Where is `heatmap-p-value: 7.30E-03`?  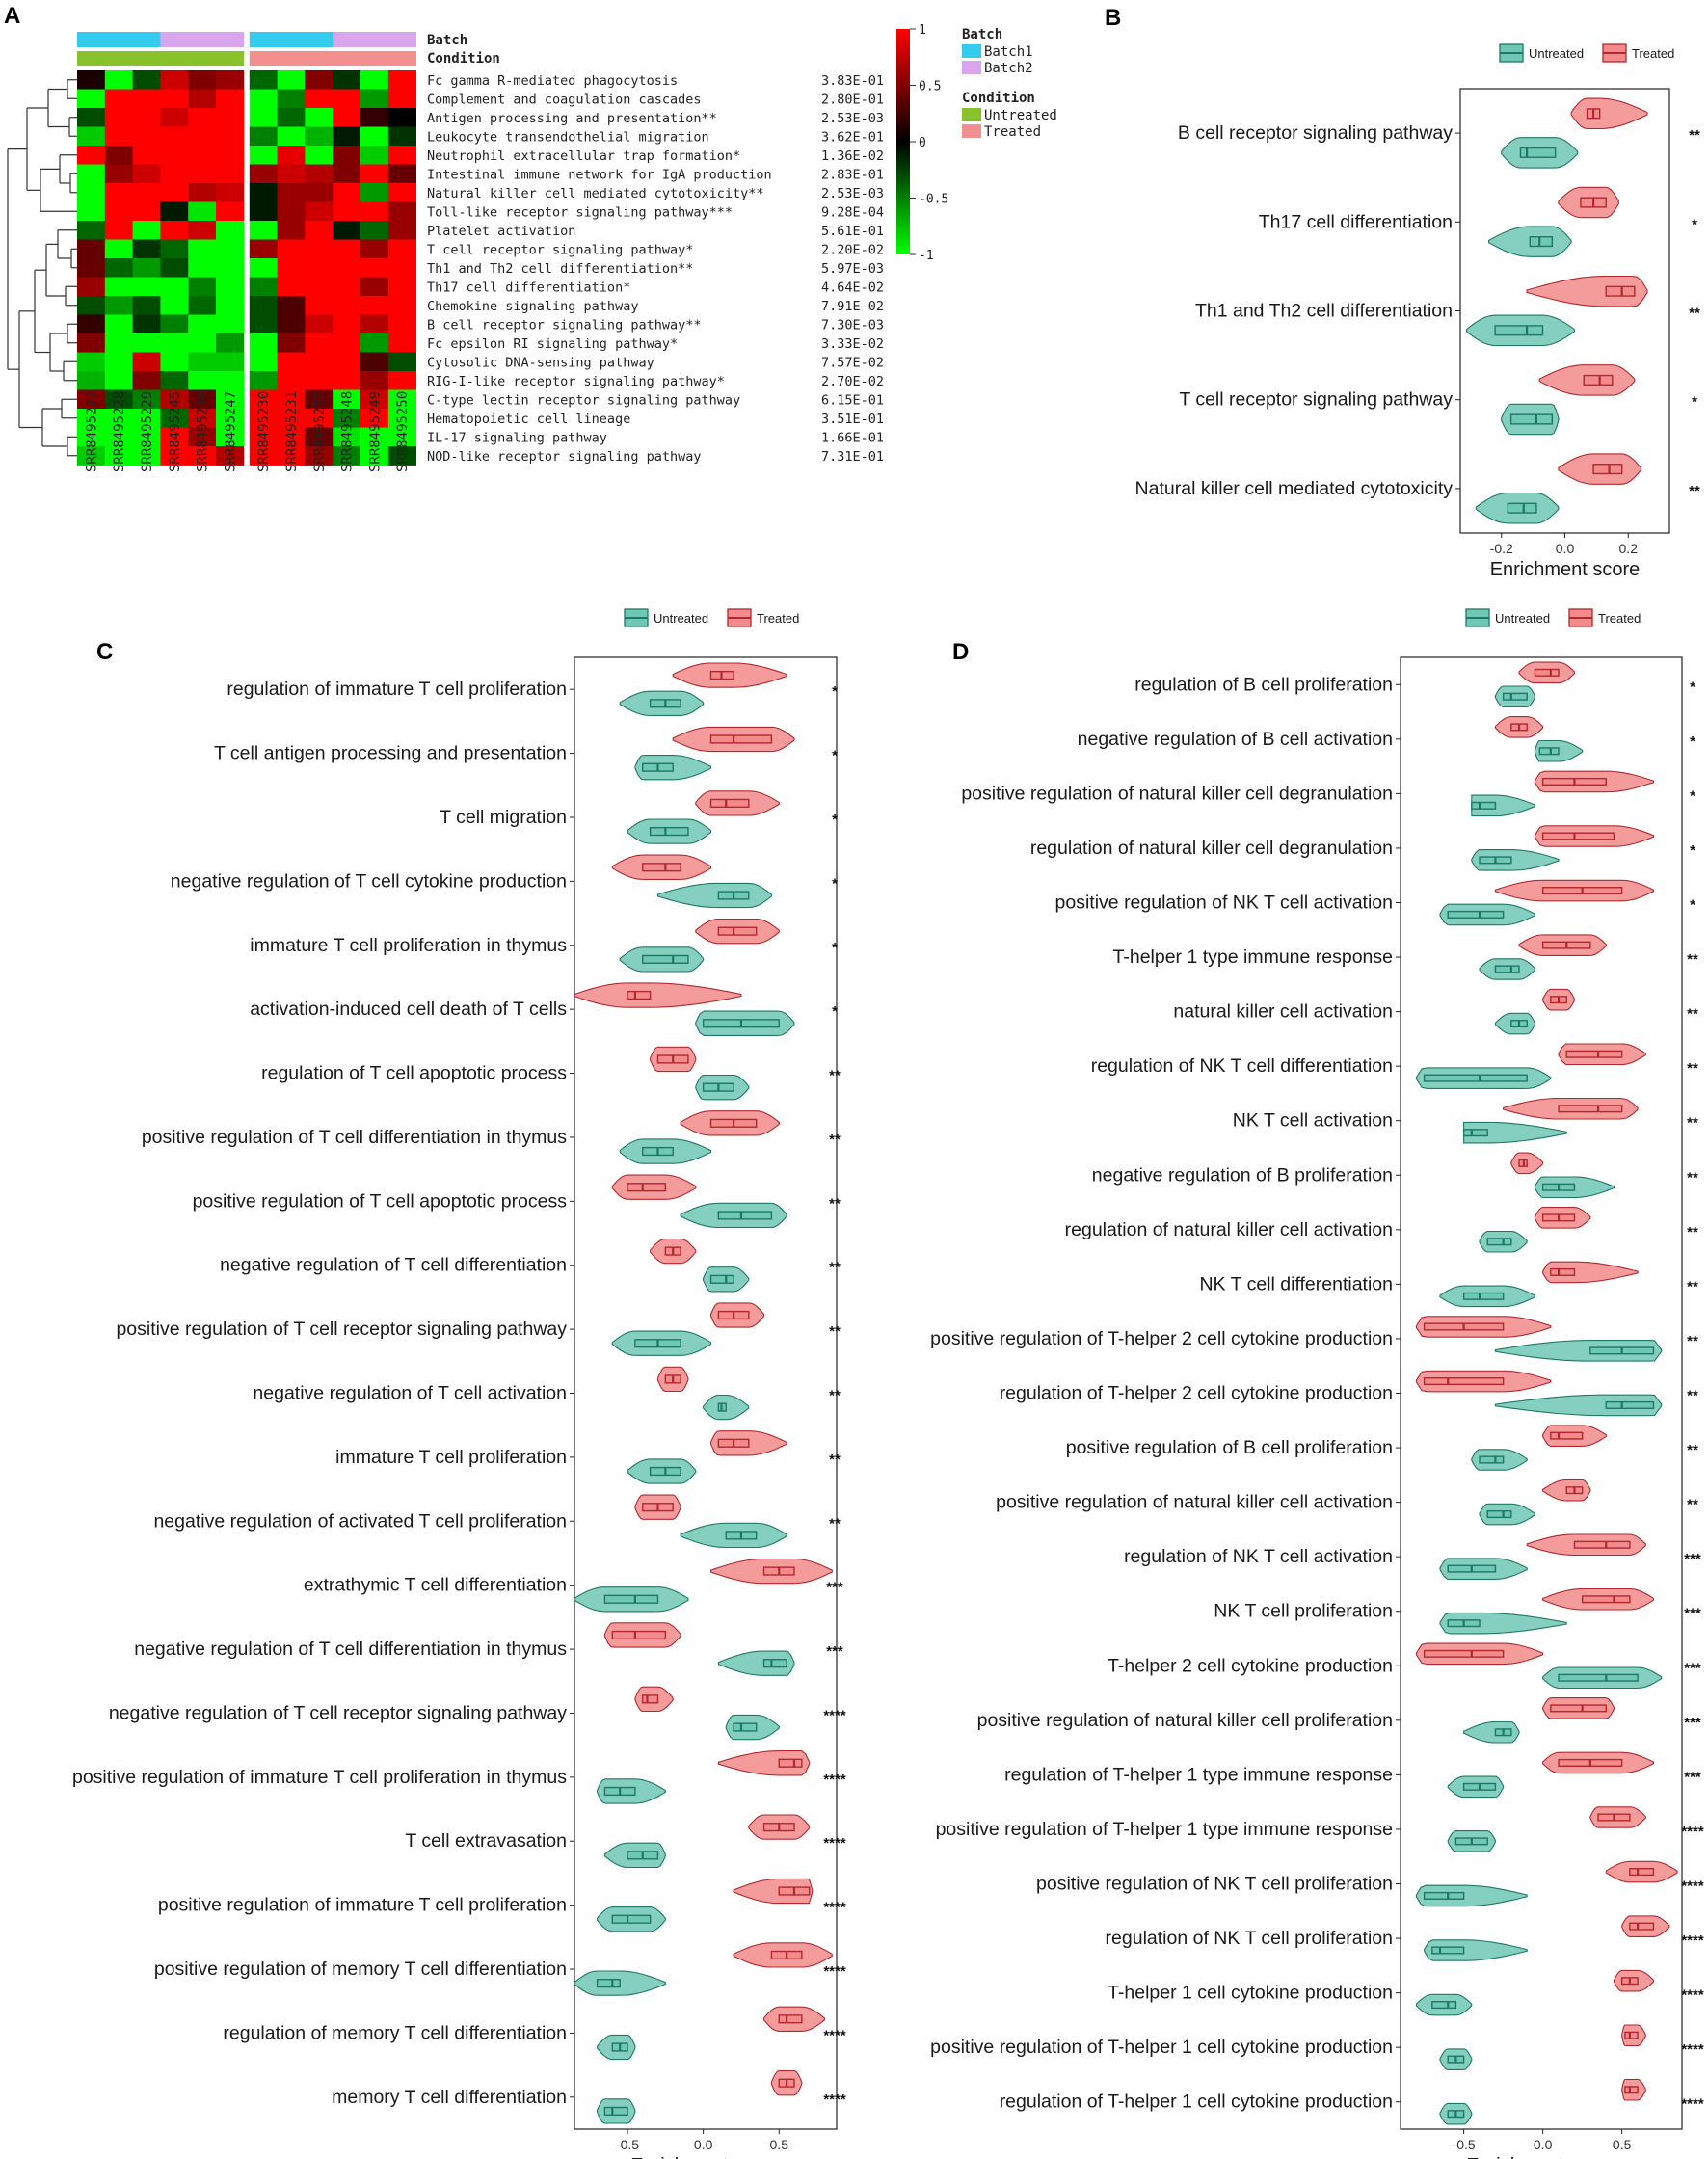 heatmap-p-value: 7.30E-03 is located at coordinates (853, 325).